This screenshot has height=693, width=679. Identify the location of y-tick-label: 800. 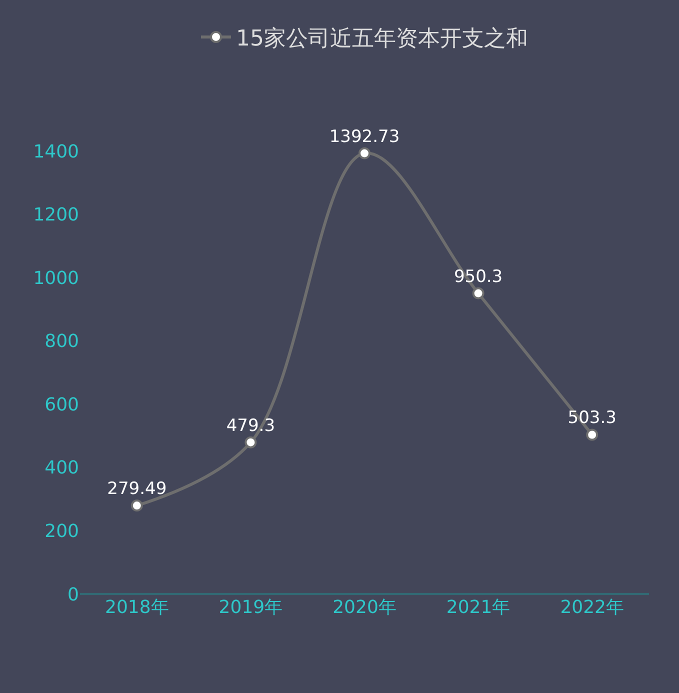
(61, 341).